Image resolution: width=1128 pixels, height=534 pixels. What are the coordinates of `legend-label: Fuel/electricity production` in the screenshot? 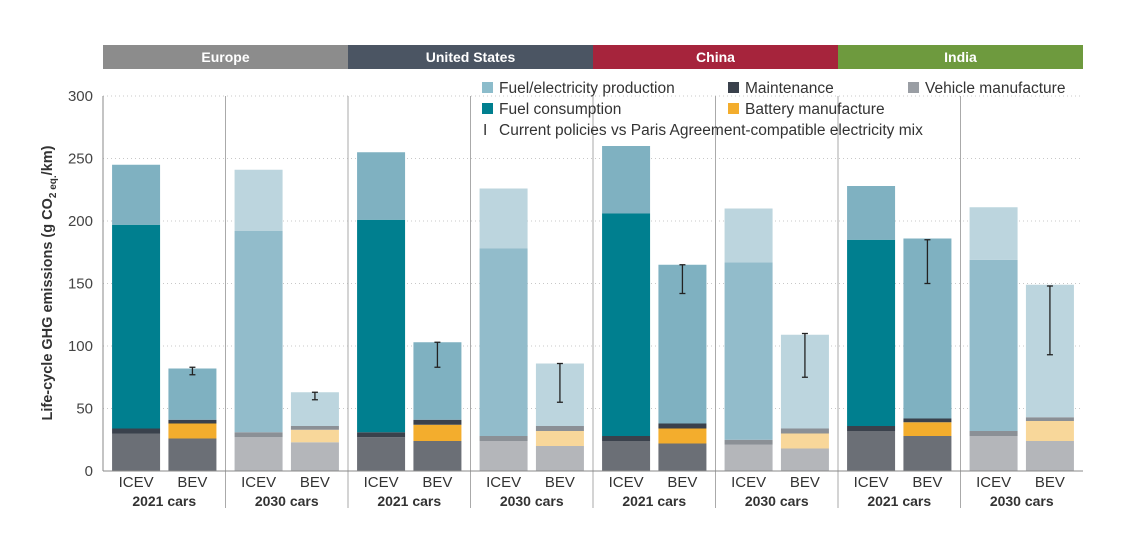 It's located at (587, 88).